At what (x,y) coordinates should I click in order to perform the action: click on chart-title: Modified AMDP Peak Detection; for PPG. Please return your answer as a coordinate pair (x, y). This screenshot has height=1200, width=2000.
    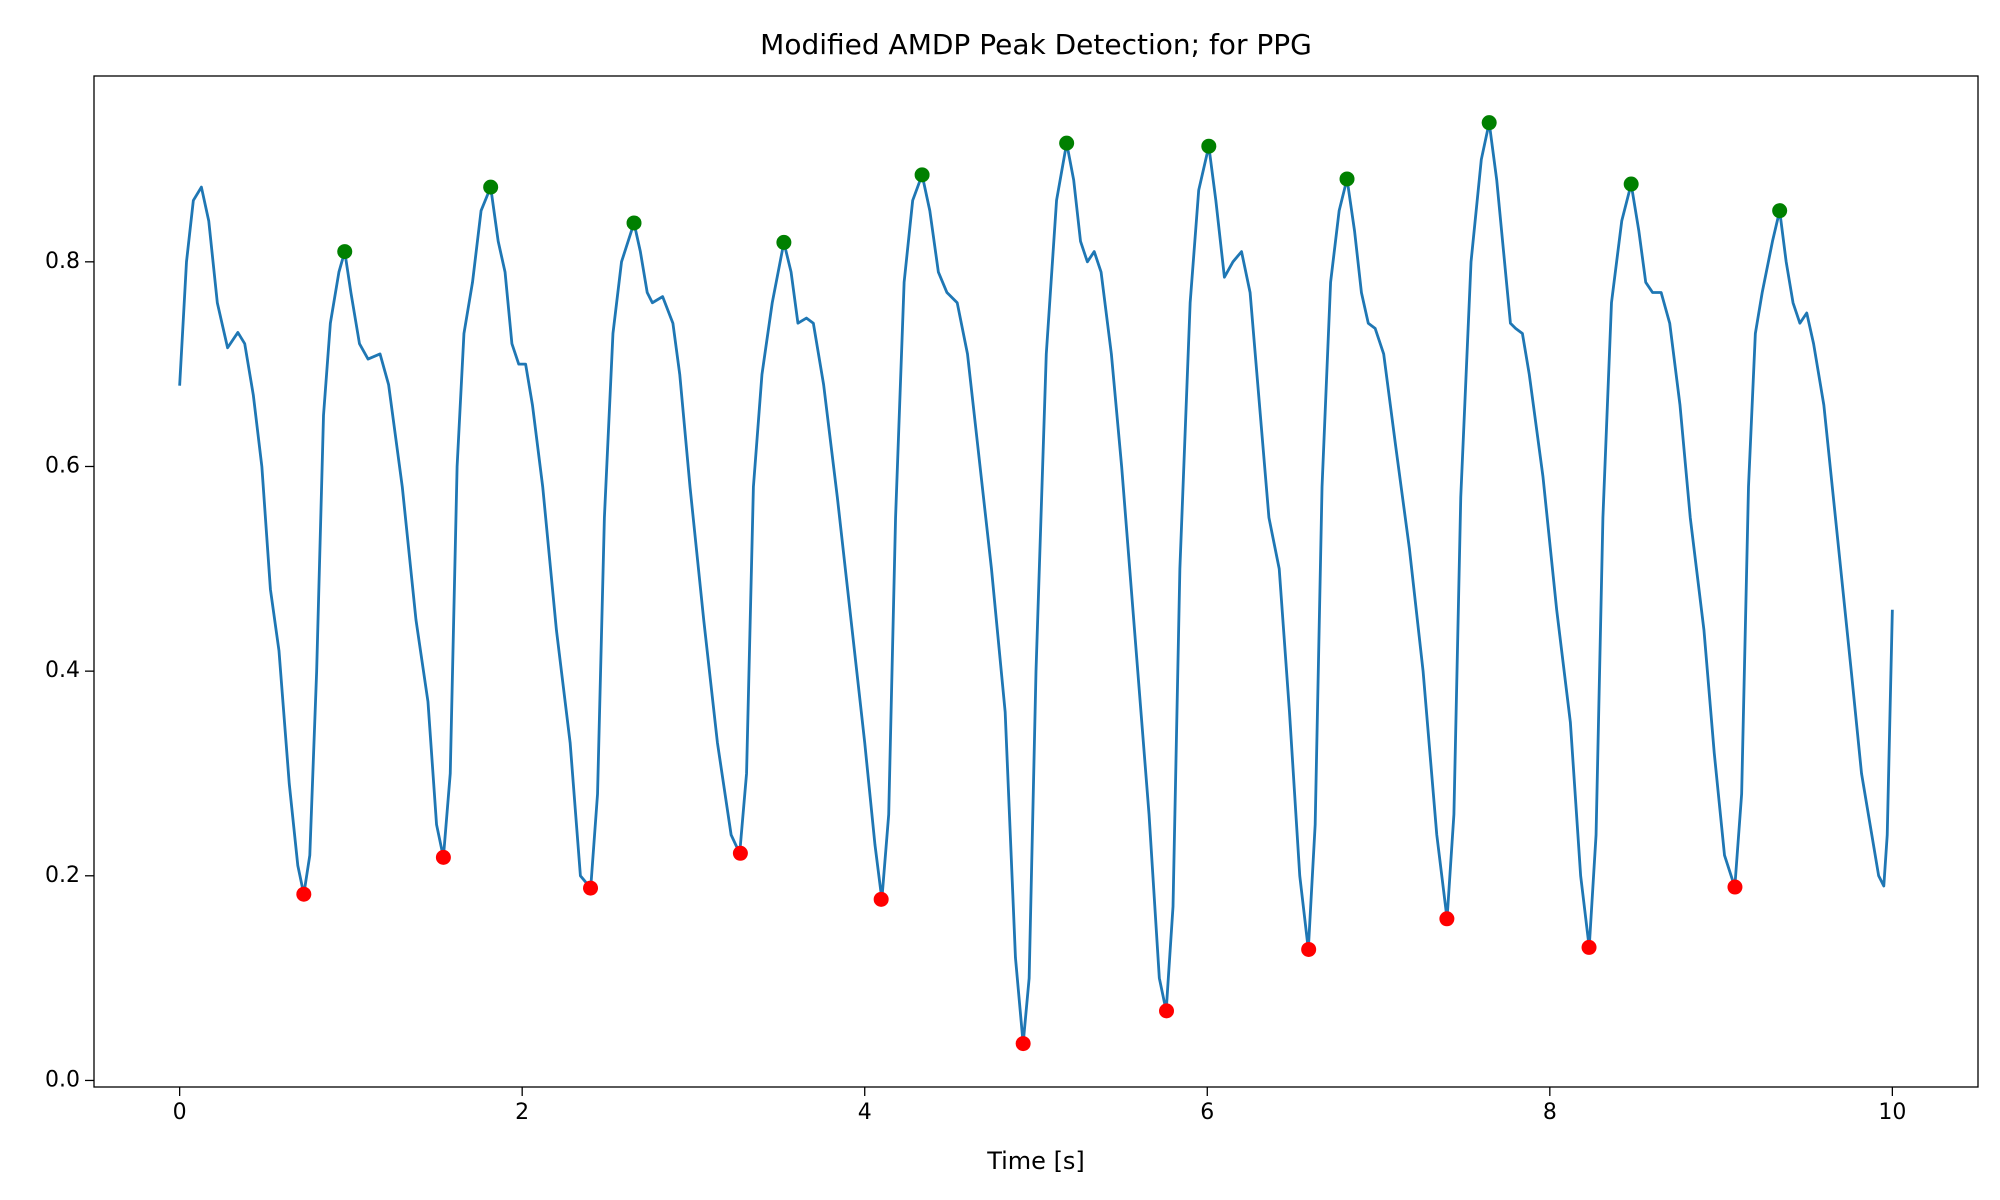
    Looking at the image, I should click on (1036, 44).